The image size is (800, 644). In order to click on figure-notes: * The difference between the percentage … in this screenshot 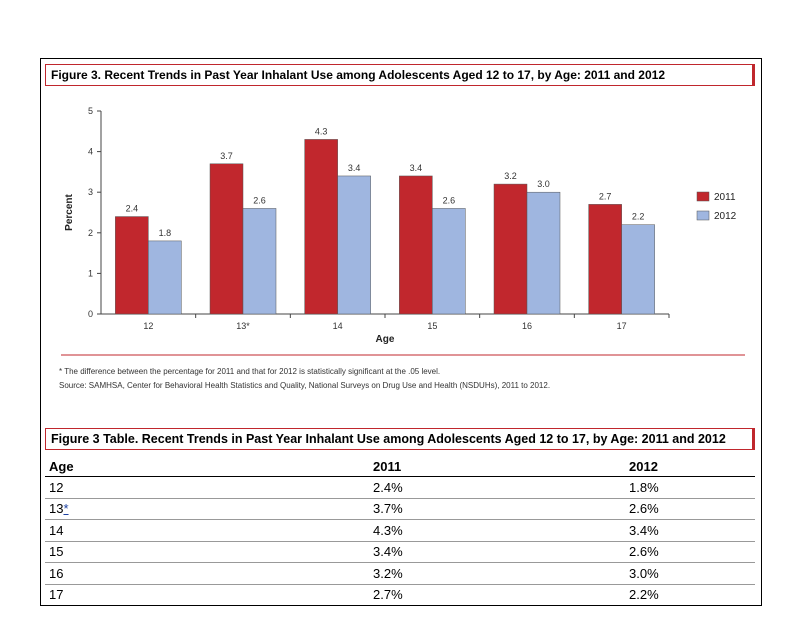, I will do `click(404, 379)`.